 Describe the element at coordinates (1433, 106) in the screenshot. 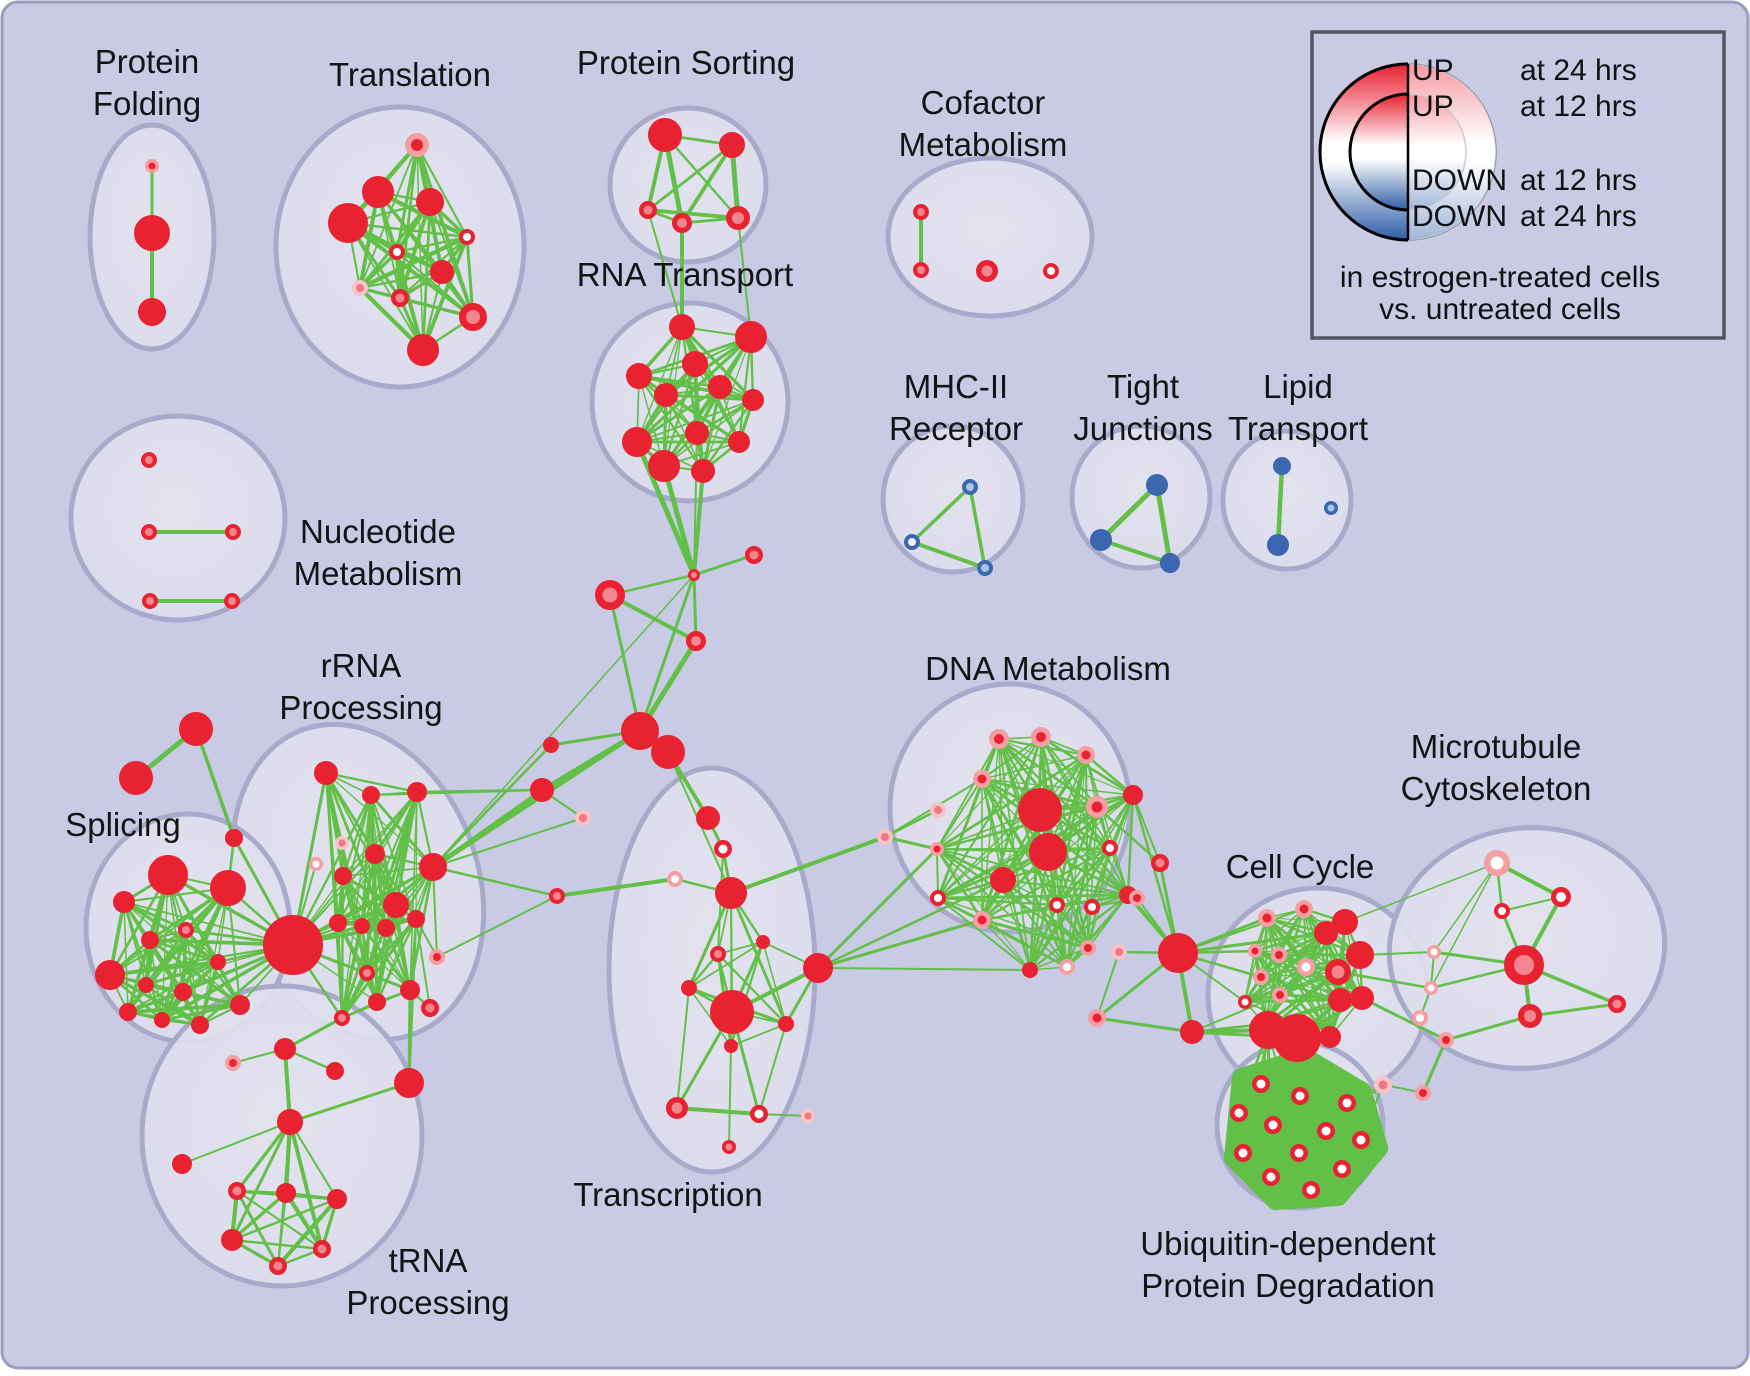

I see `legend-up-12-label: UP` at that location.